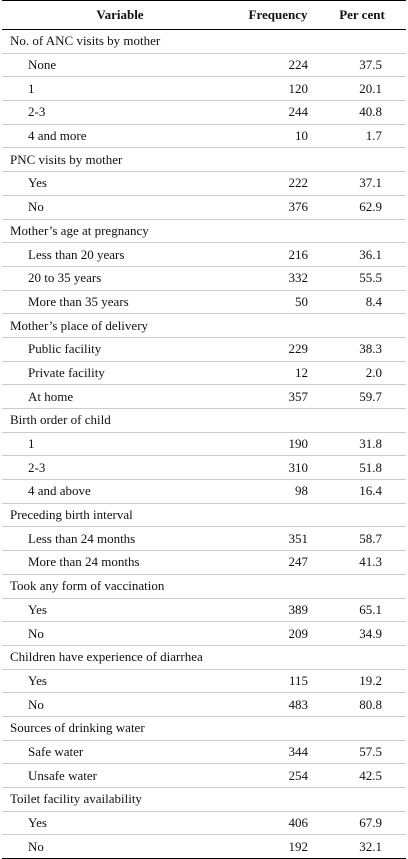 This screenshot has width=408, height=859. What do you see at coordinates (204, 823) in the screenshot?
I see `table-row: Yes 406 67.9` at bounding box center [204, 823].